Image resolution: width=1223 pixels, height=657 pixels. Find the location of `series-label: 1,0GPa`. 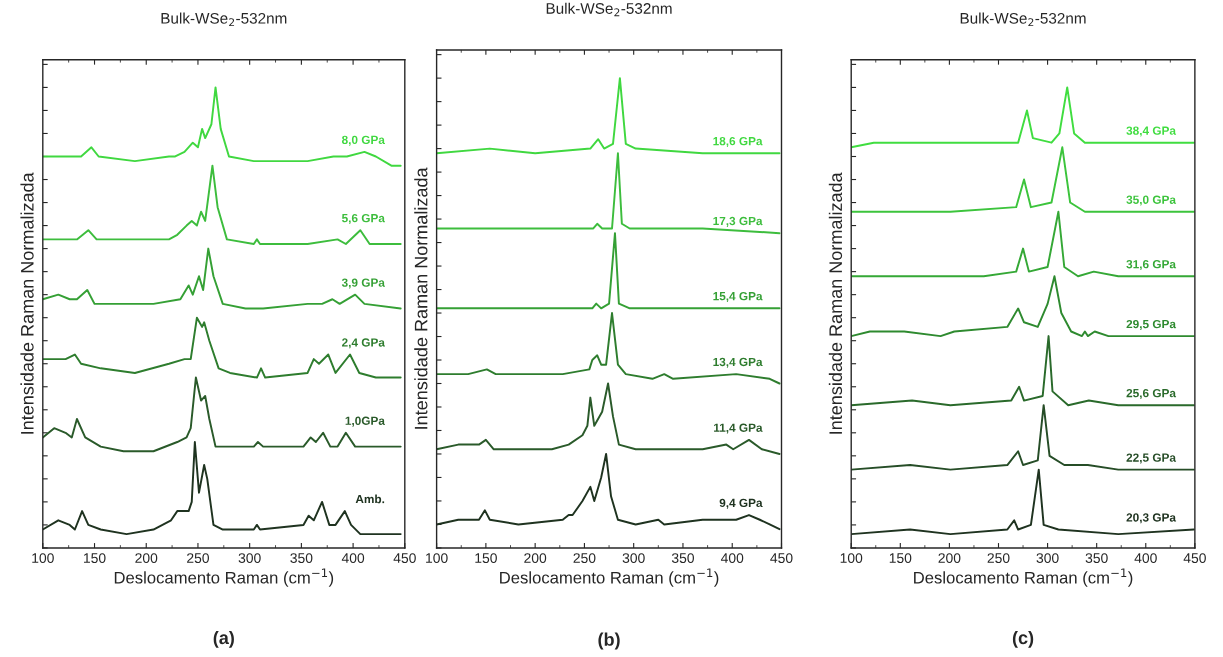

series-label: 1,0GPa is located at coordinates (365, 421).